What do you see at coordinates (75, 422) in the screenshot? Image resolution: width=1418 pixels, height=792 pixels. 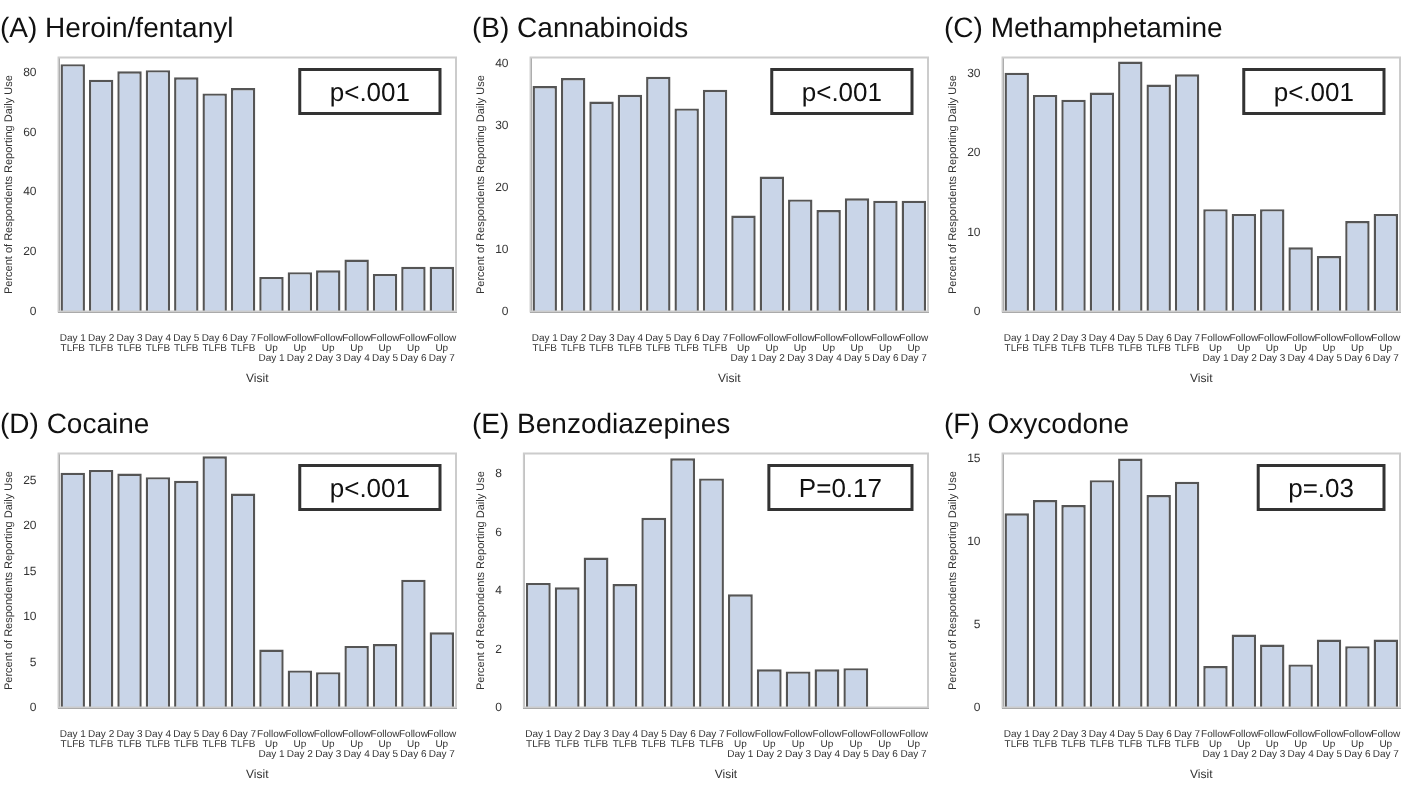 I see `chart-title: (D) Cocaine` at bounding box center [75, 422].